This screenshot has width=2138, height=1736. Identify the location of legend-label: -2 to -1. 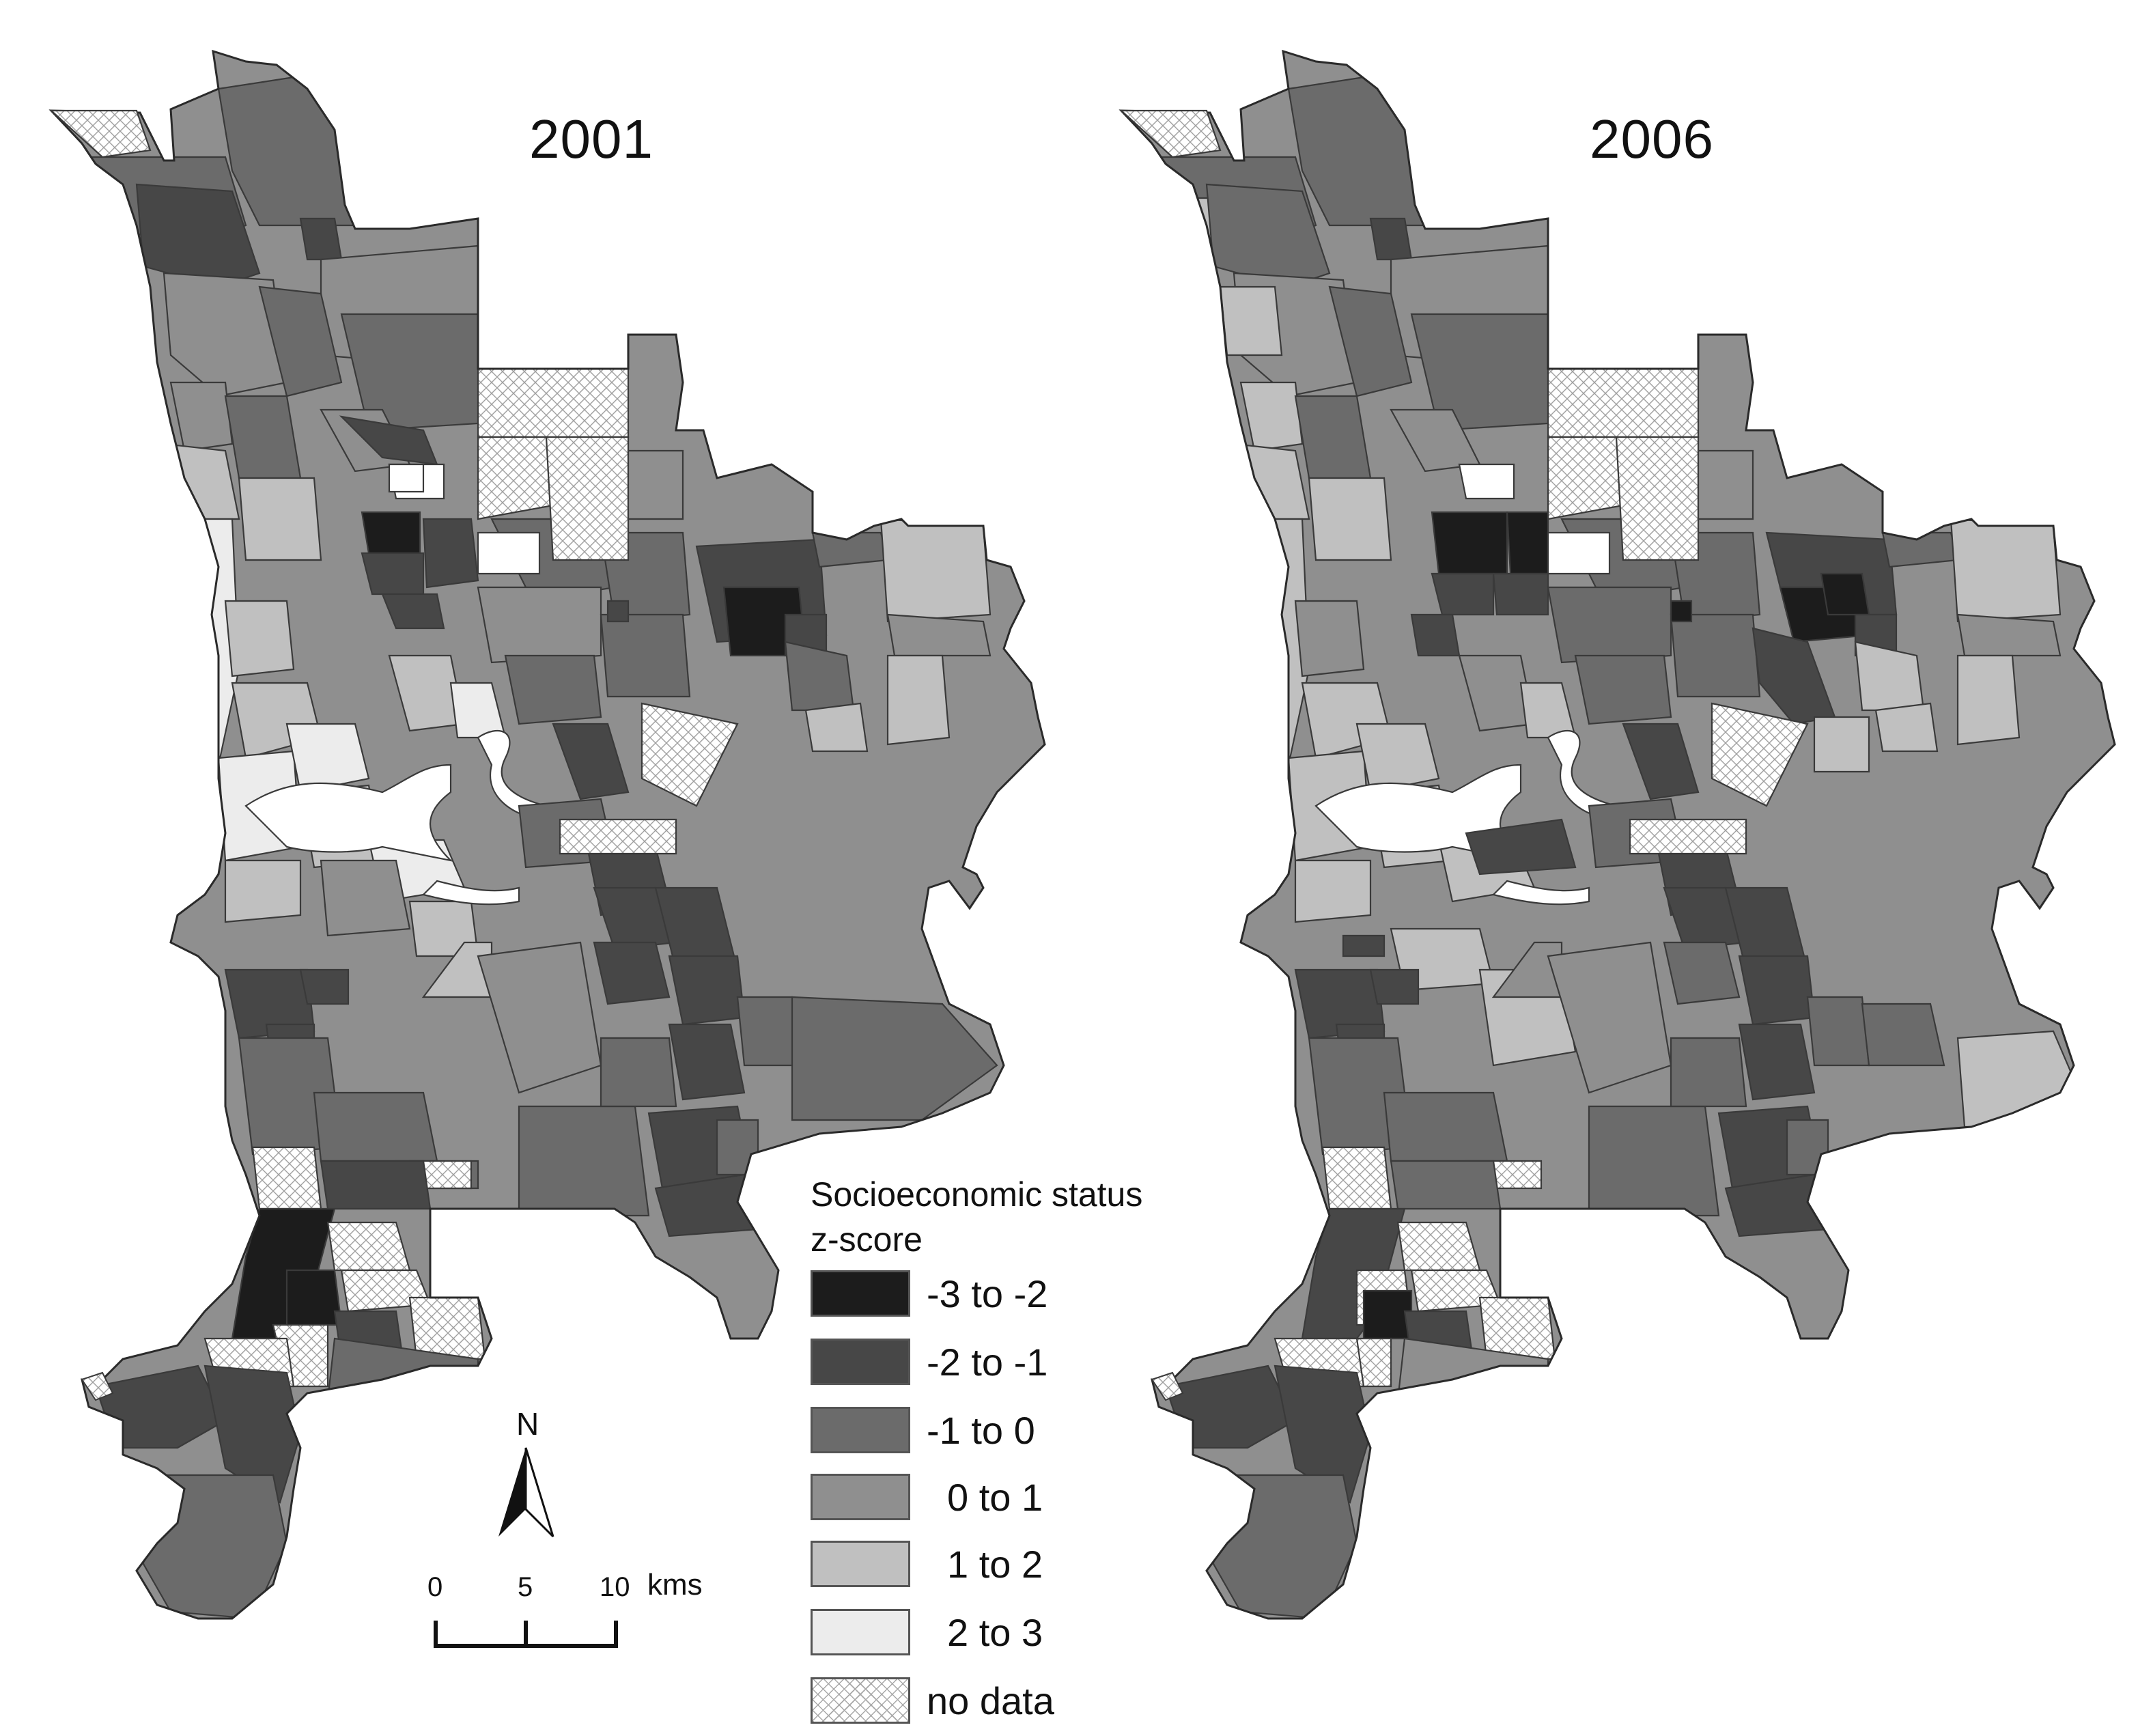
(987, 1362).